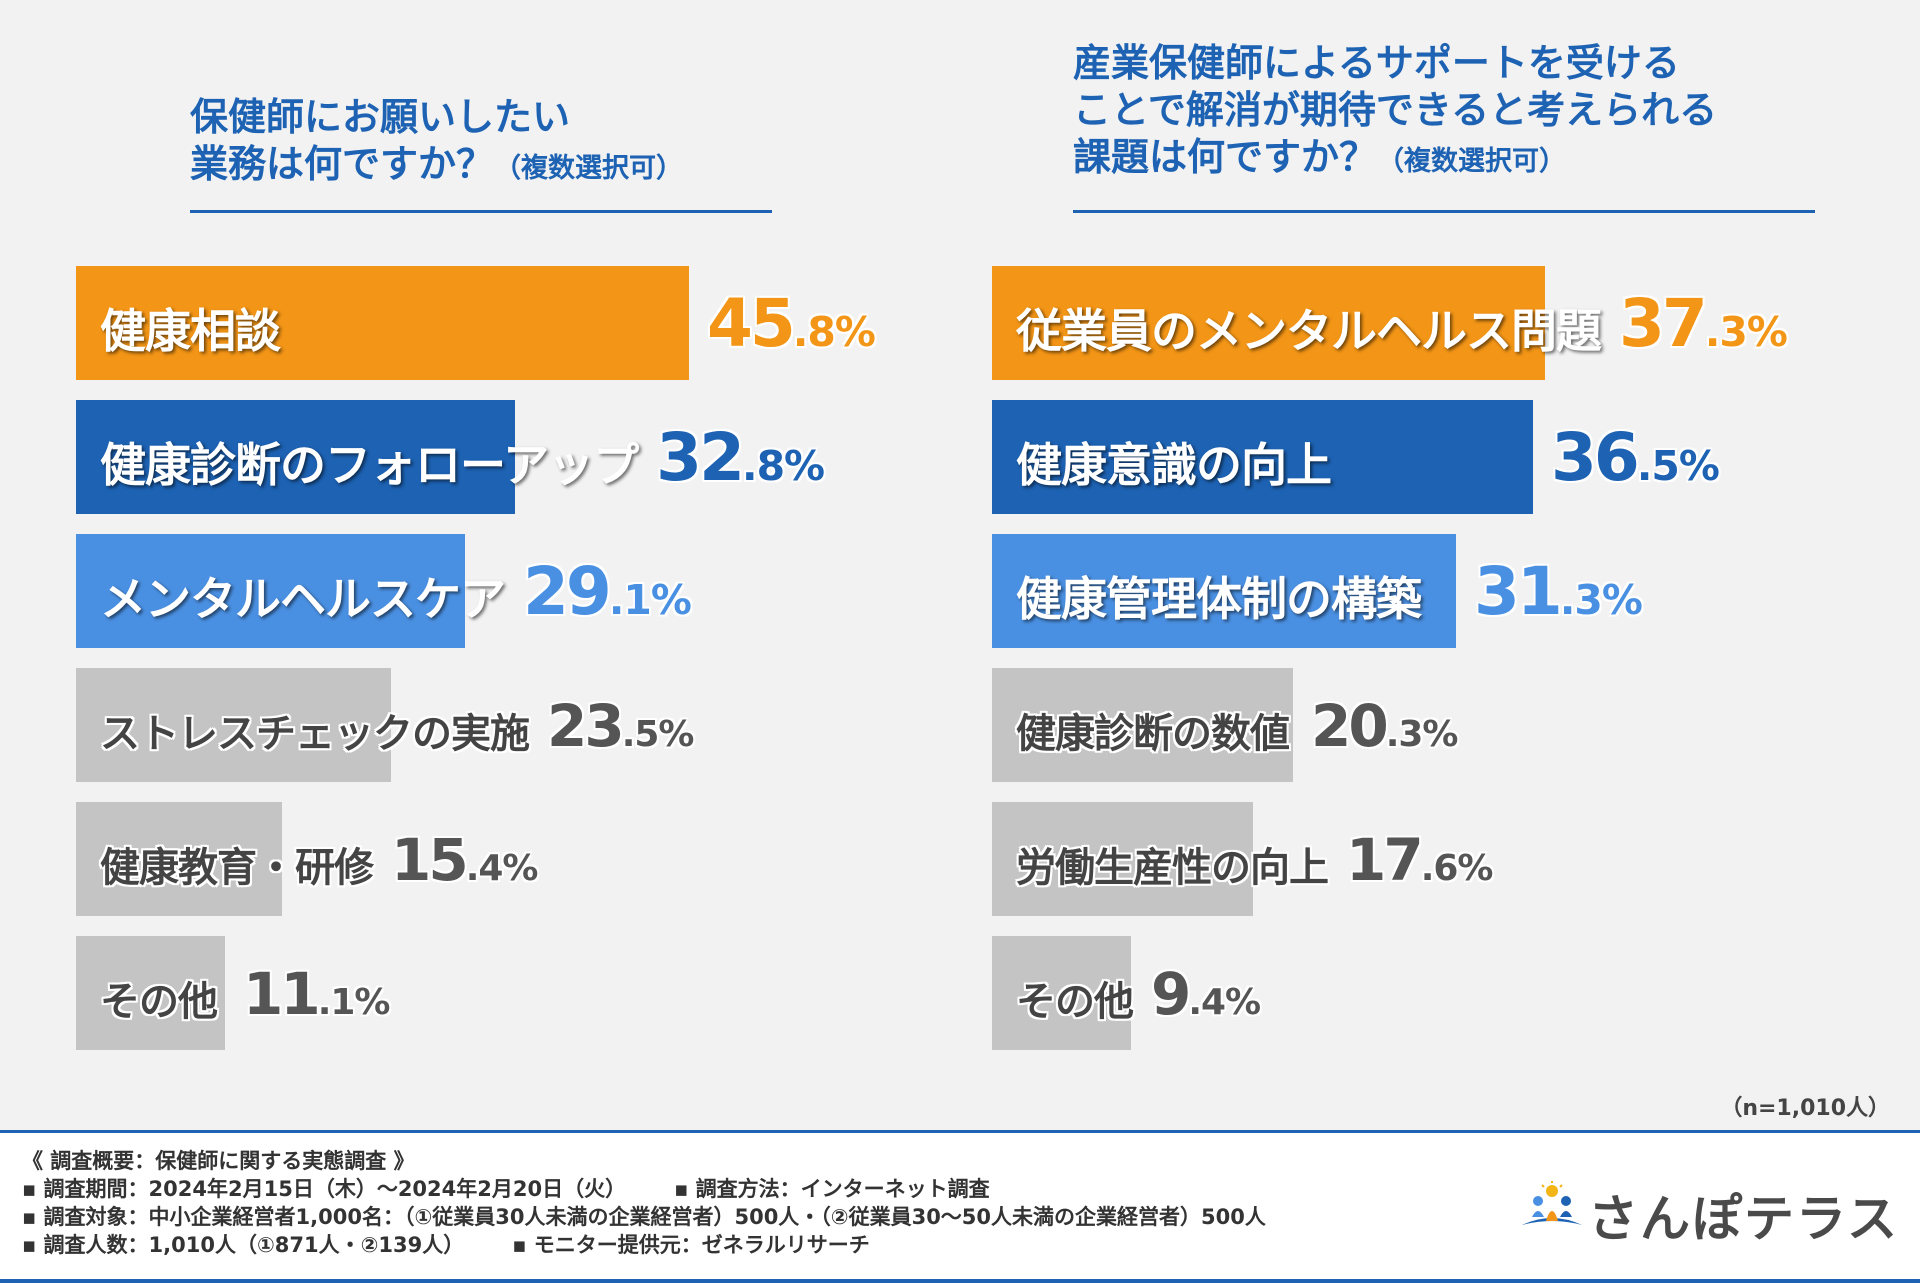 This screenshot has height=1283, width=1920. Describe the element at coordinates (1174, 465) in the screenshot. I see `bar-label-right-1: 健康意識の向上` at that location.